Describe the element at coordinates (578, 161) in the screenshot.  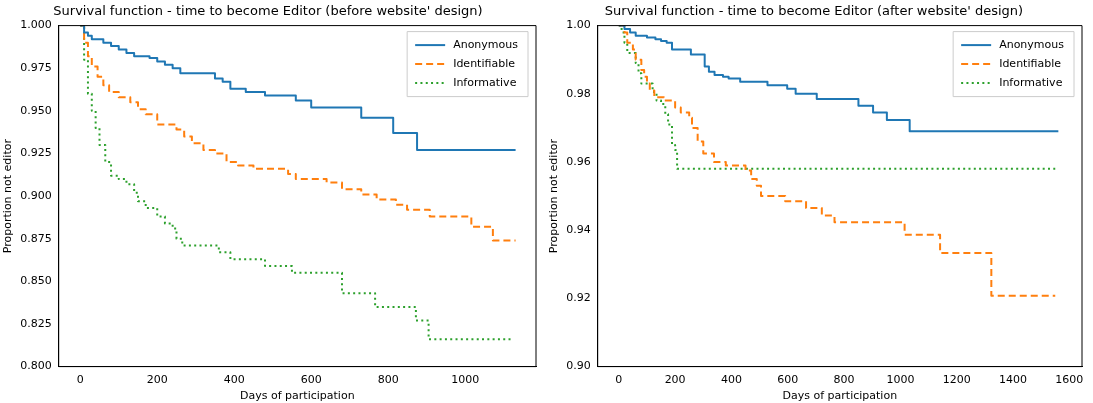
I see `y-tick-label: 0.96` at that location.